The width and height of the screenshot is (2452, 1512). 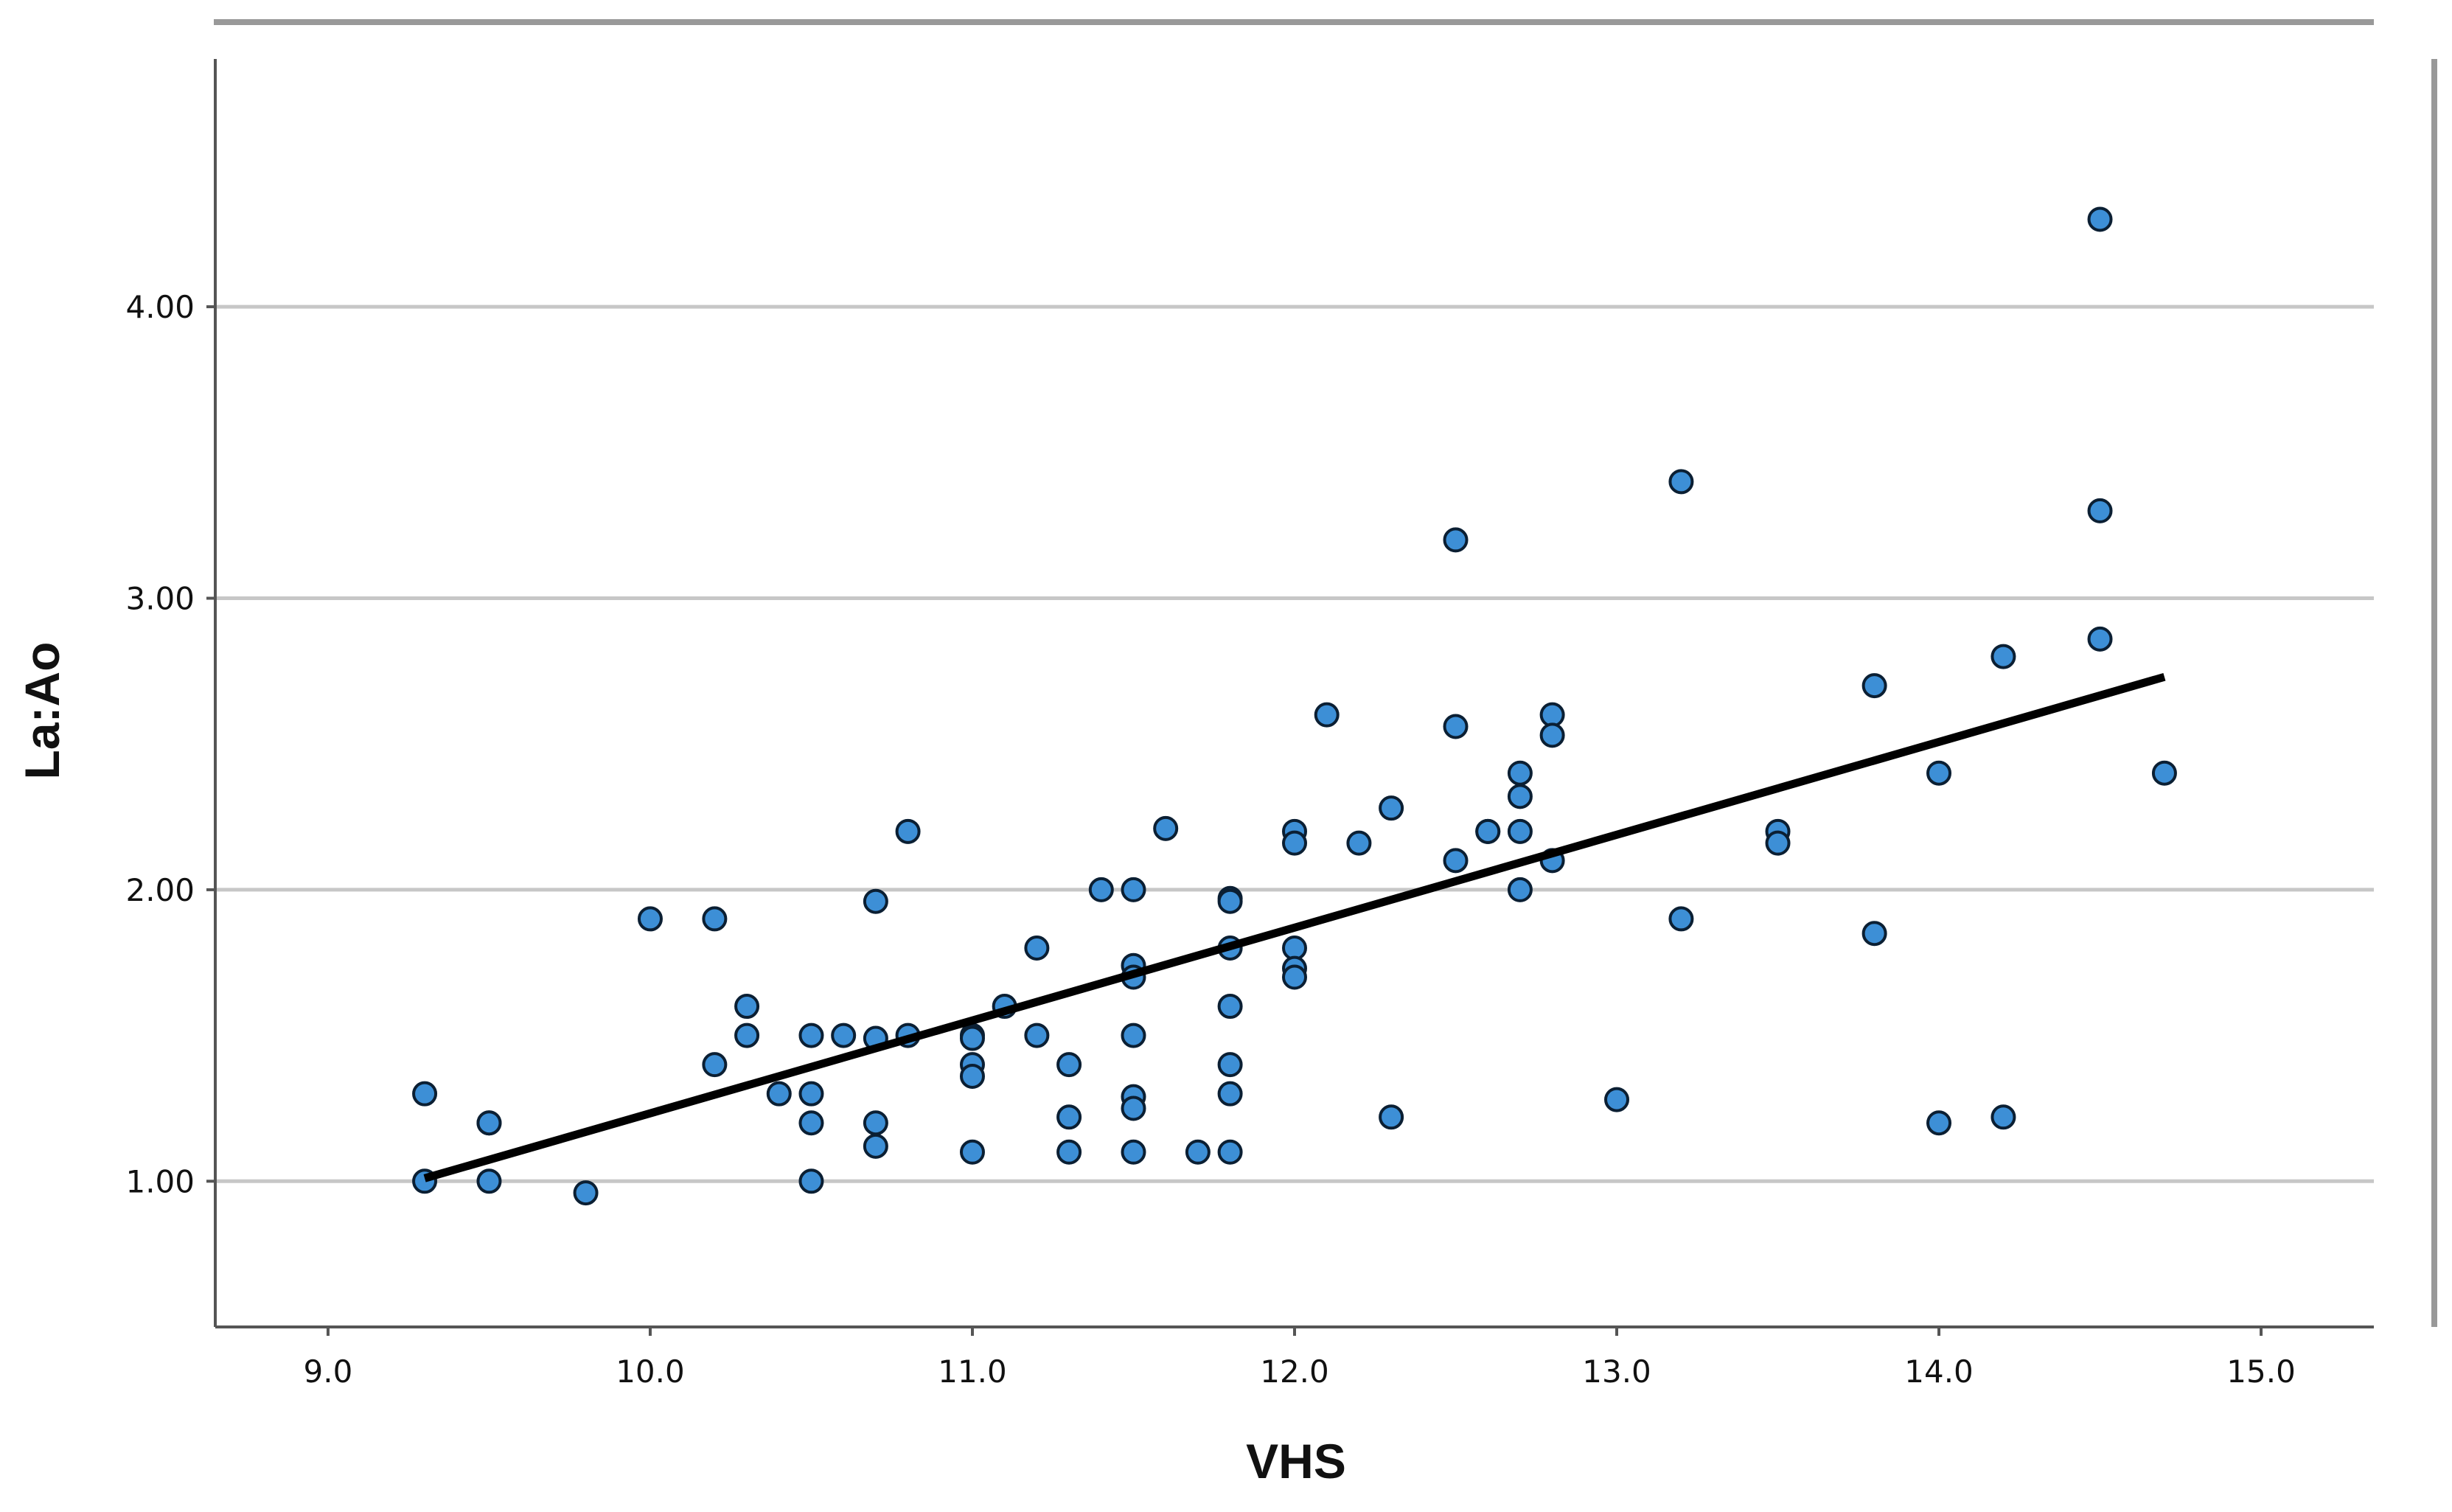 I want to click on x-tick-label: 13.0, so click(x=1616, y=1372).